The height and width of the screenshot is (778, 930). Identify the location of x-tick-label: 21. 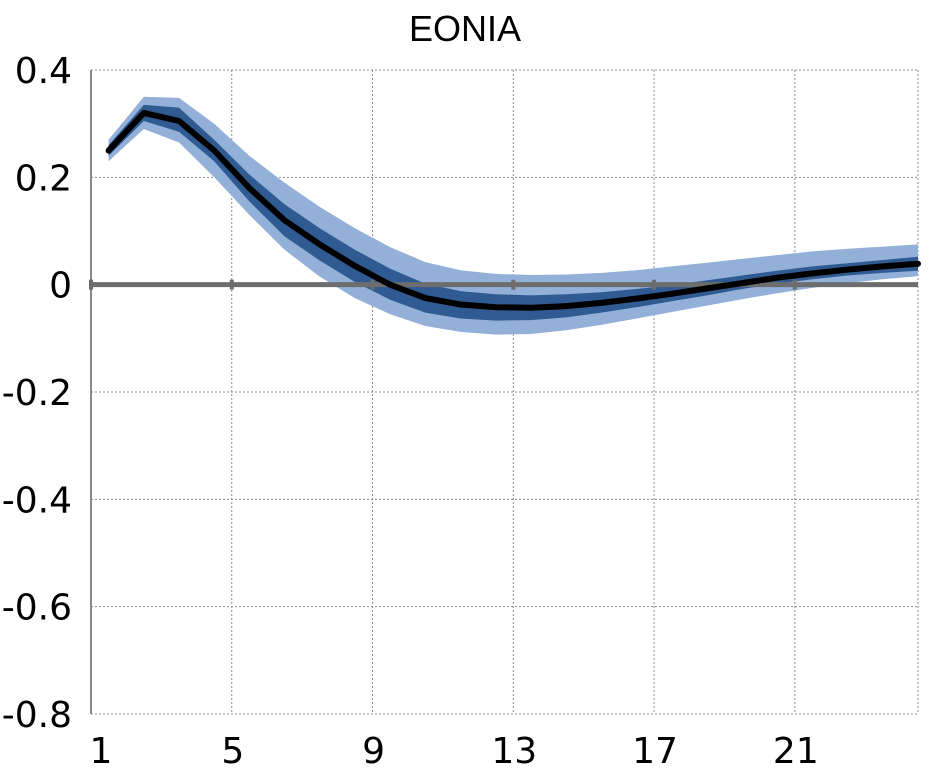
(796, 751).